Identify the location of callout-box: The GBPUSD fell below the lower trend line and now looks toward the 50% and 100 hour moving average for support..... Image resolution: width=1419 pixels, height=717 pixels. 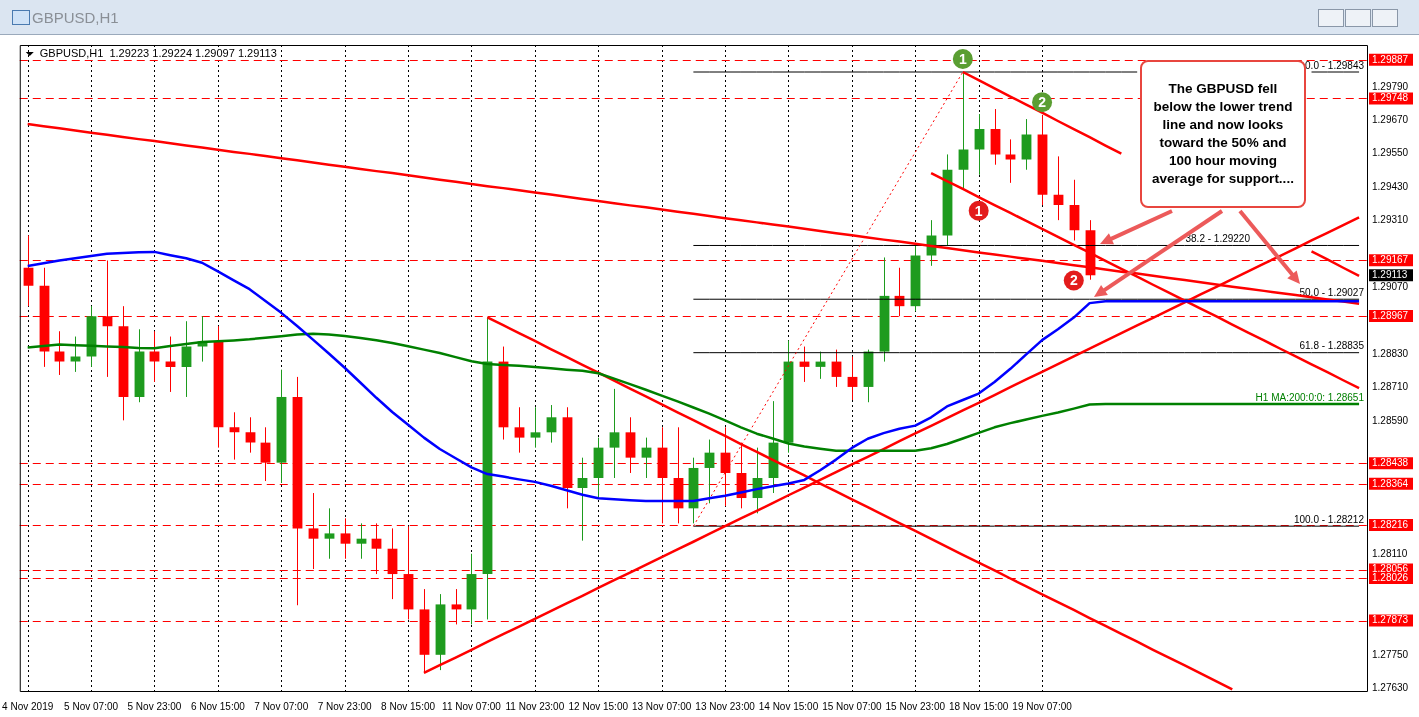
(1223, 134).